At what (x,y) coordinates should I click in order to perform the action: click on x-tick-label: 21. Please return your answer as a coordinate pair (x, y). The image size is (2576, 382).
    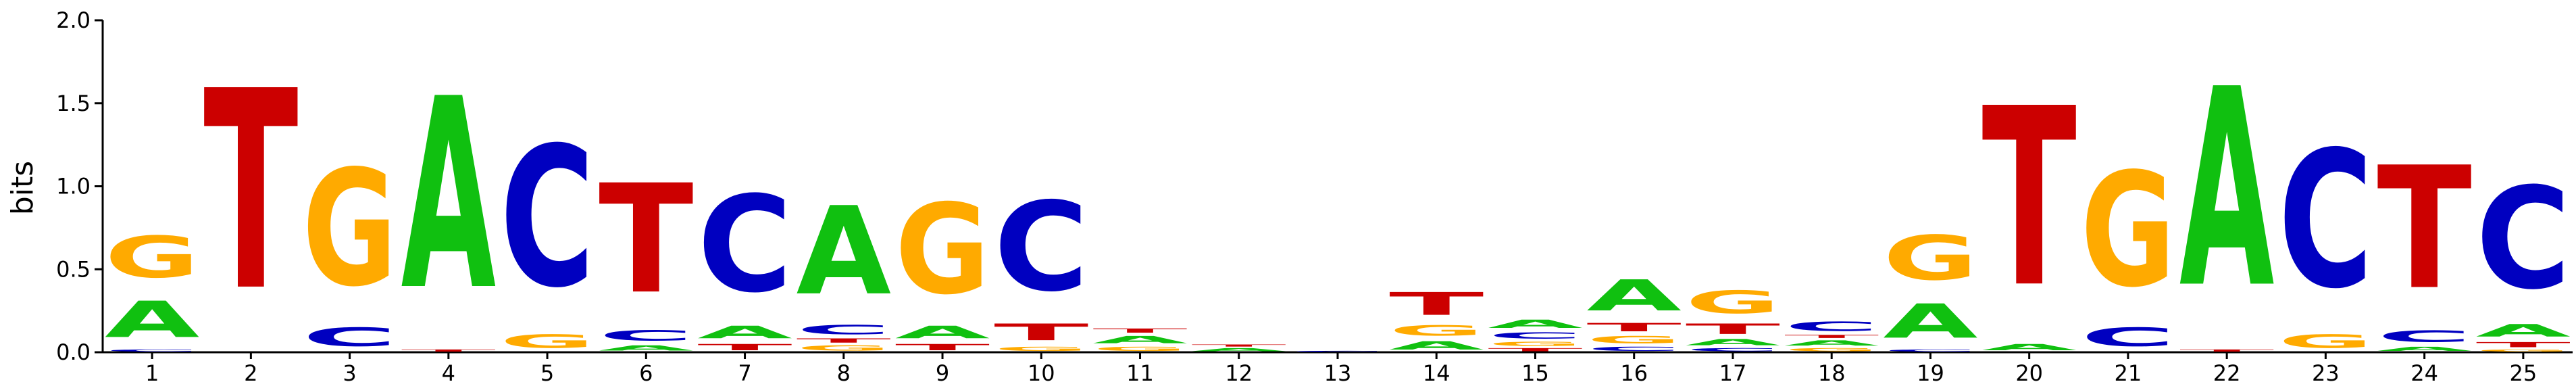
    Looking at the image, I should click on (2128, 371).